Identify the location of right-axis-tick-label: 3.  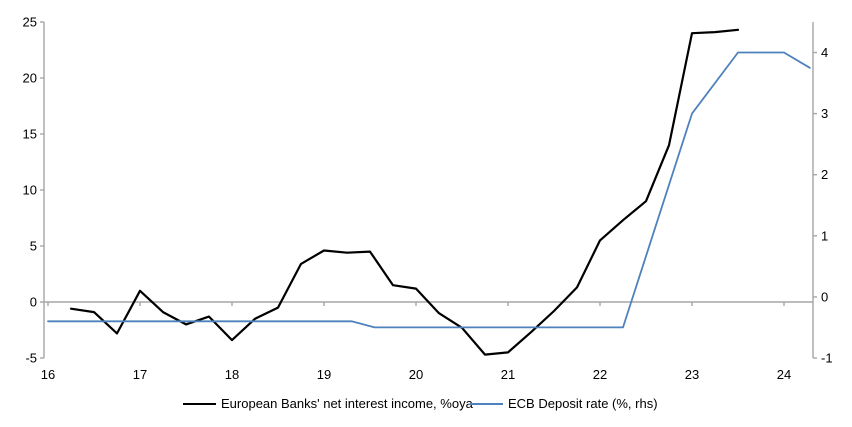
(824, 113).